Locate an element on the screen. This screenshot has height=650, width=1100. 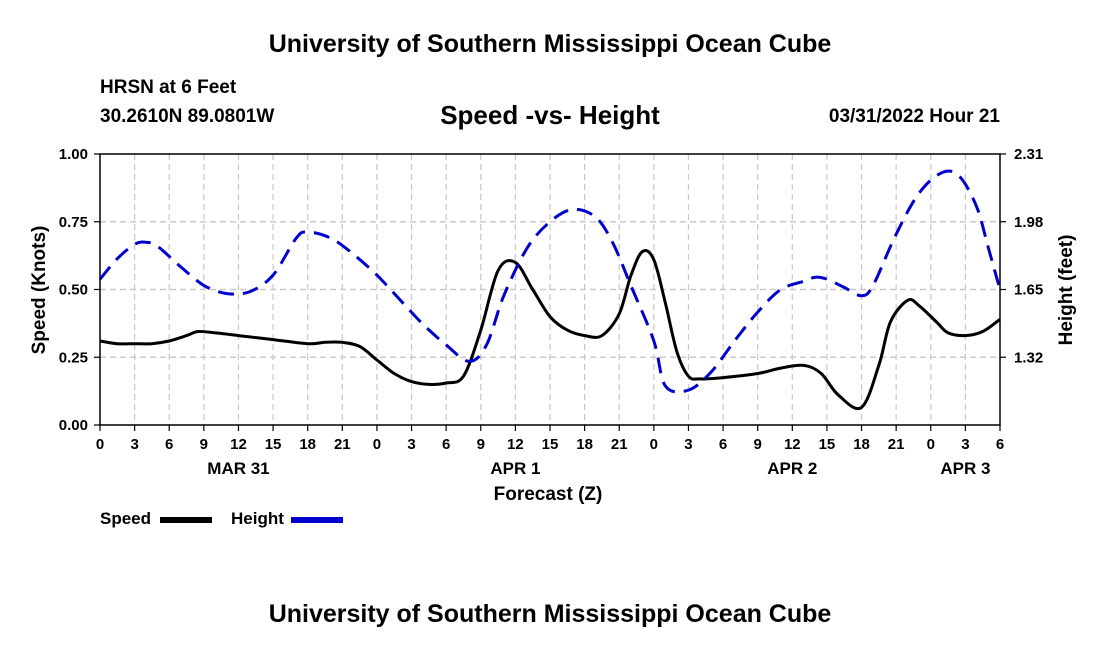
y-axis-left-label: Speed (Knots) is located at coordinates (39, 290).